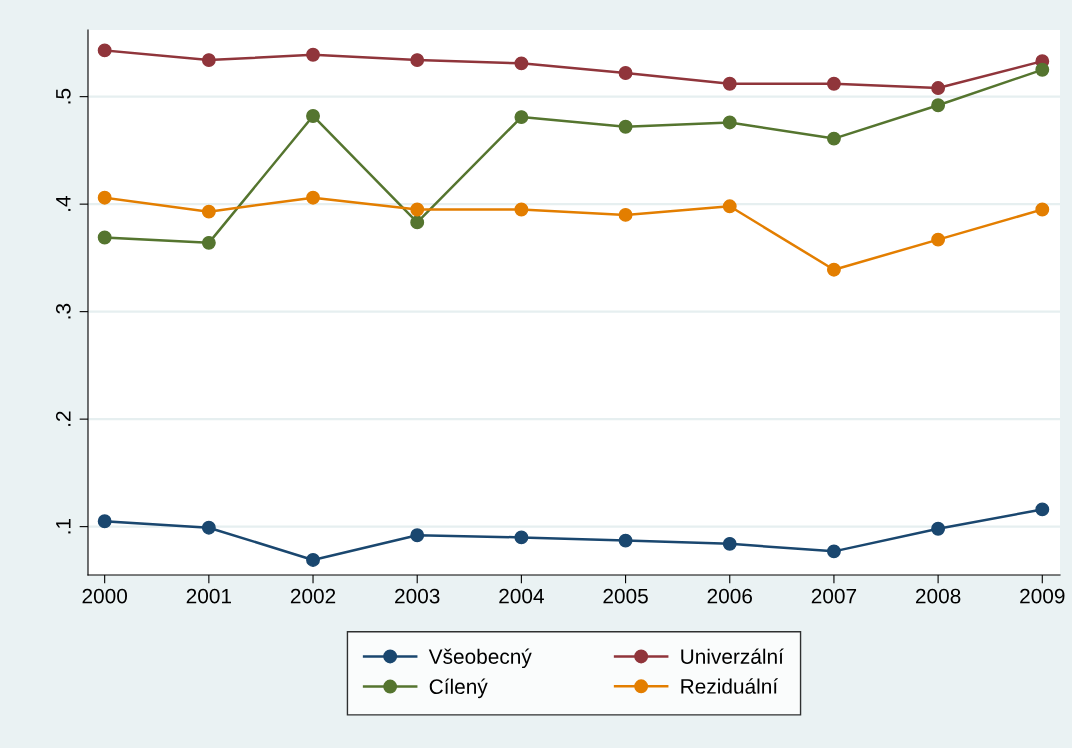 Image resolution: width=1072 pixels, height=748 pixels. Describe the element at coordinates (63, 96) in the screenshot. I see `y-tick-label: .5` at that location.